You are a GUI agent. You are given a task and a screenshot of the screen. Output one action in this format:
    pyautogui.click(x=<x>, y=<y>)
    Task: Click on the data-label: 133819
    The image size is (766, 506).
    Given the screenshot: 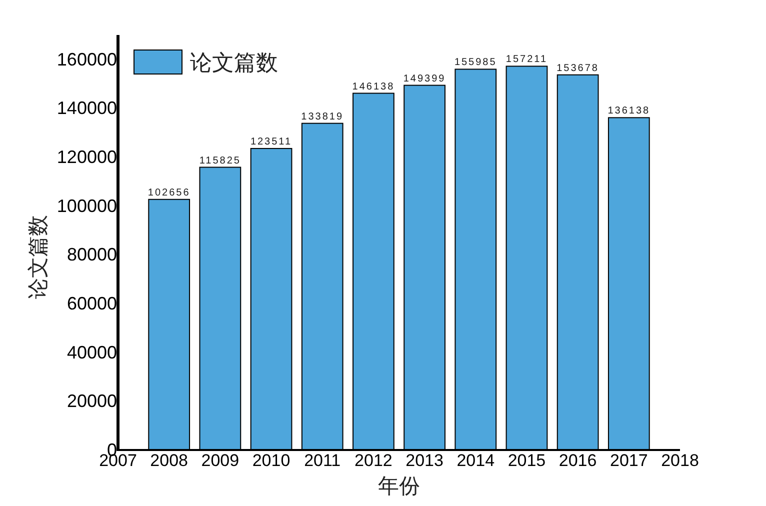 What is the action you would take?
    pyautogui.click(x=322, y=116)
    